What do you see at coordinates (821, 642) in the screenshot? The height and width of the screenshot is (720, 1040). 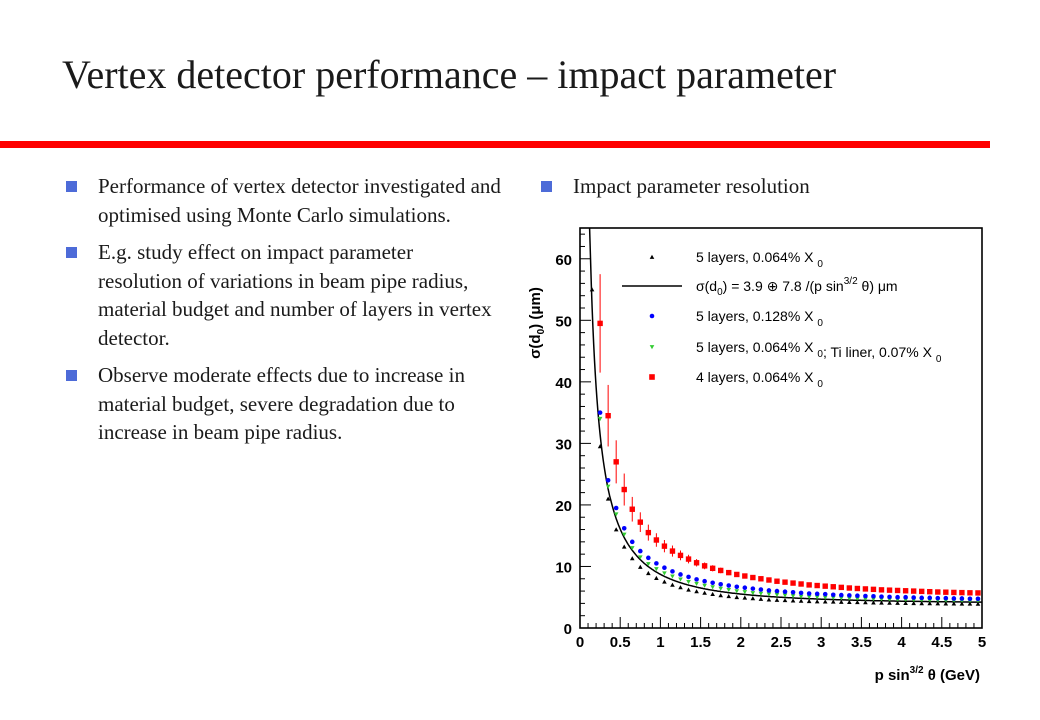 I see `x-tick-label: 3` at bounding box center [821, 642].